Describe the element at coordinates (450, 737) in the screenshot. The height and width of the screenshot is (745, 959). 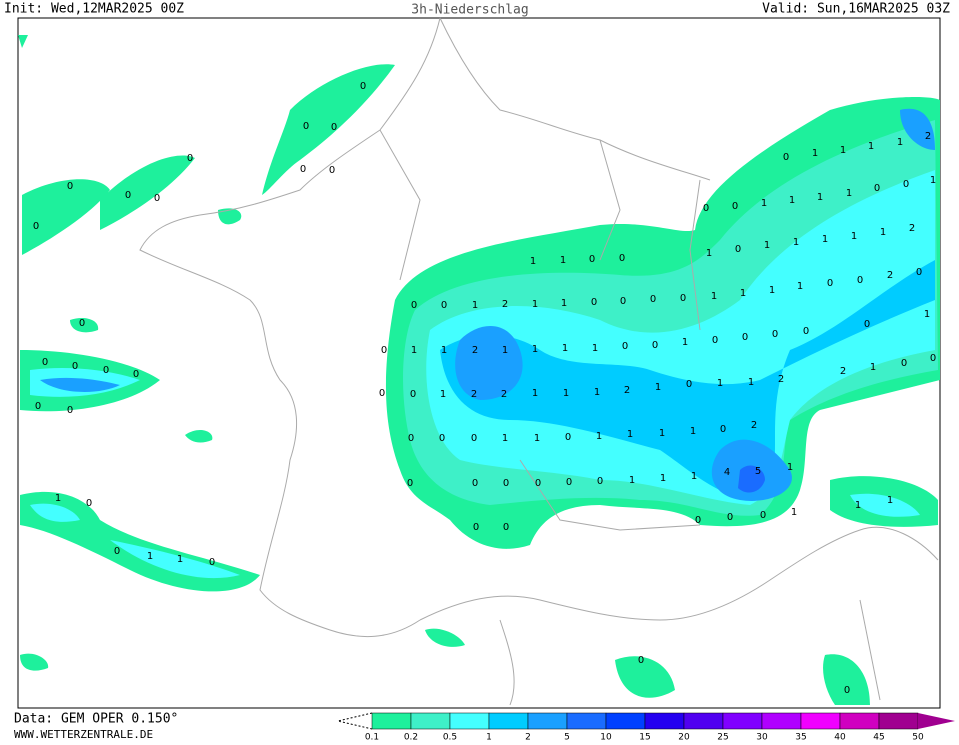
I see `colorbar-tick-label: 0.5` at that location.